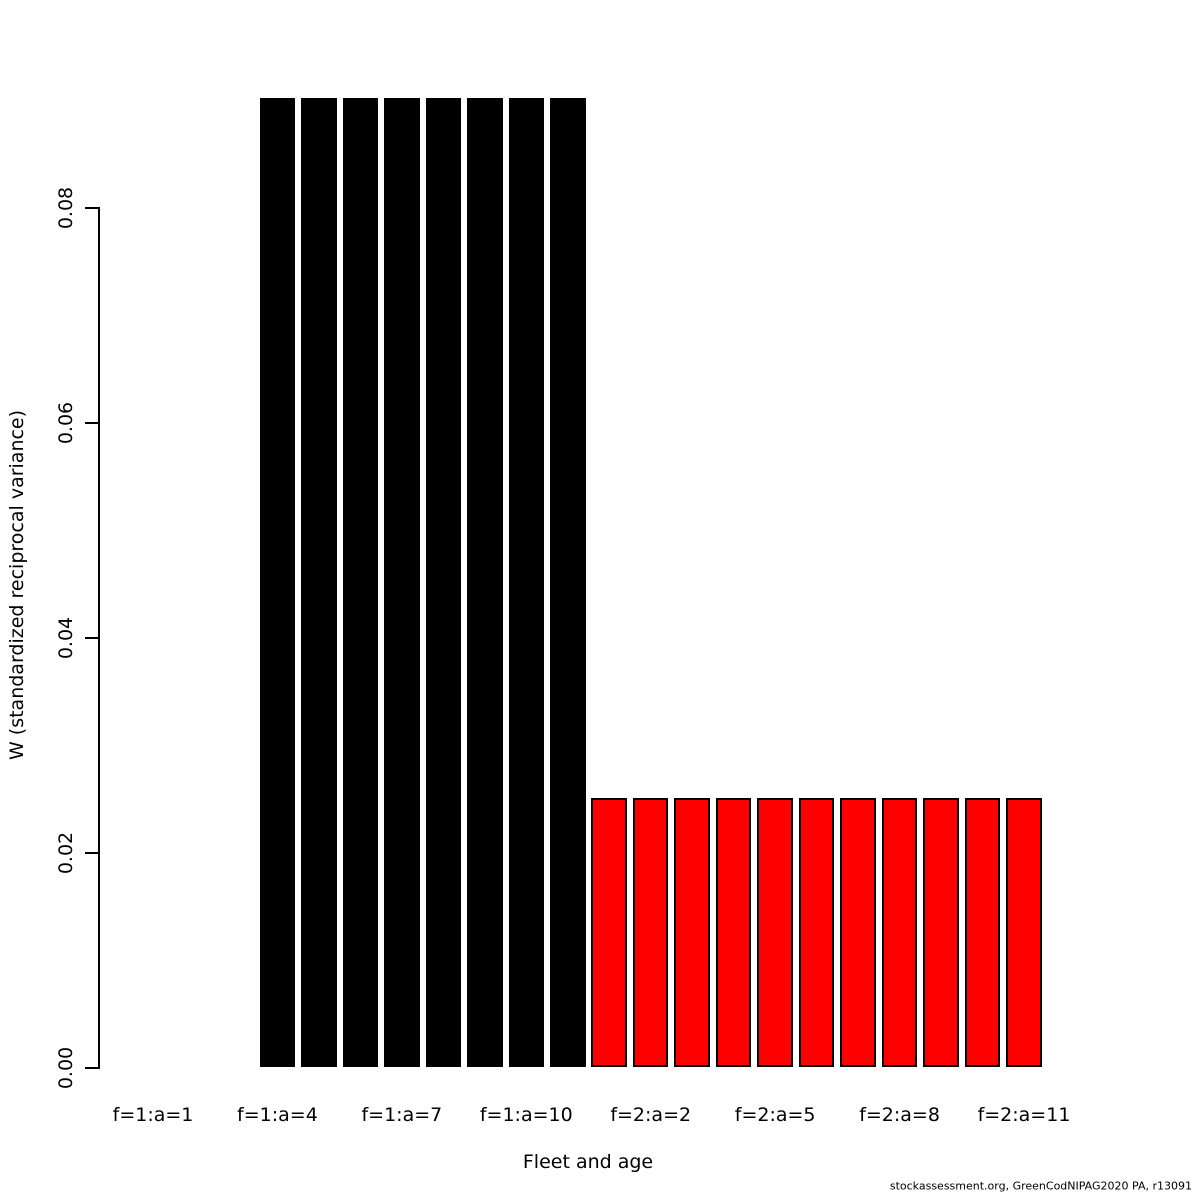 Image resolution: width=1200 pixels, height=1200 pixels. Describe the element at coordinates (651, 1115) in the screenshot. I see `x-tick-label-f=2:a=2: f=2:a=2` at that location.